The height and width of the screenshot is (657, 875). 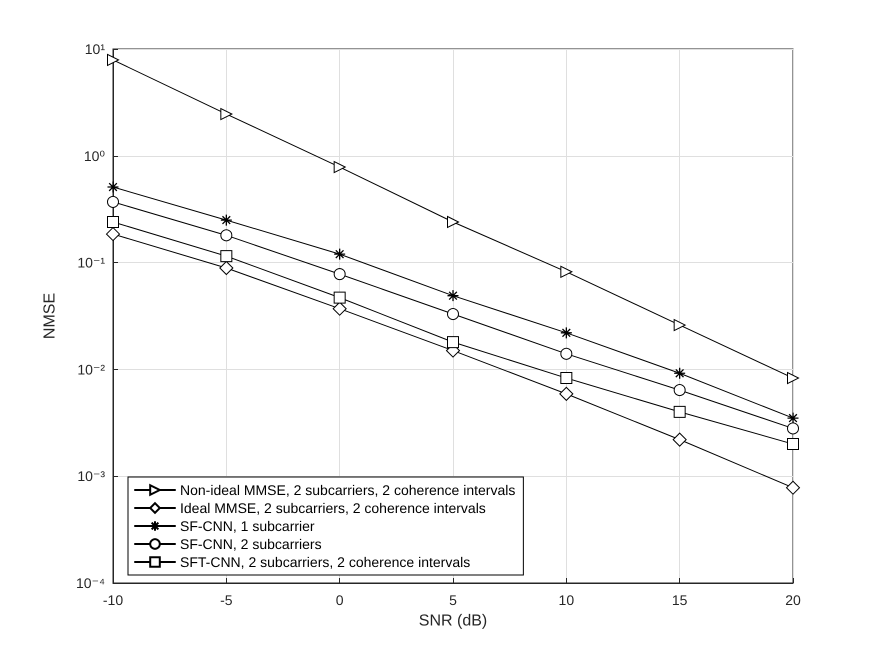 What do you see at coordinates (90, 583) in the screenshot?
I see `y-tick-label: 10⁻⁴` at bounding box center [90, 583].